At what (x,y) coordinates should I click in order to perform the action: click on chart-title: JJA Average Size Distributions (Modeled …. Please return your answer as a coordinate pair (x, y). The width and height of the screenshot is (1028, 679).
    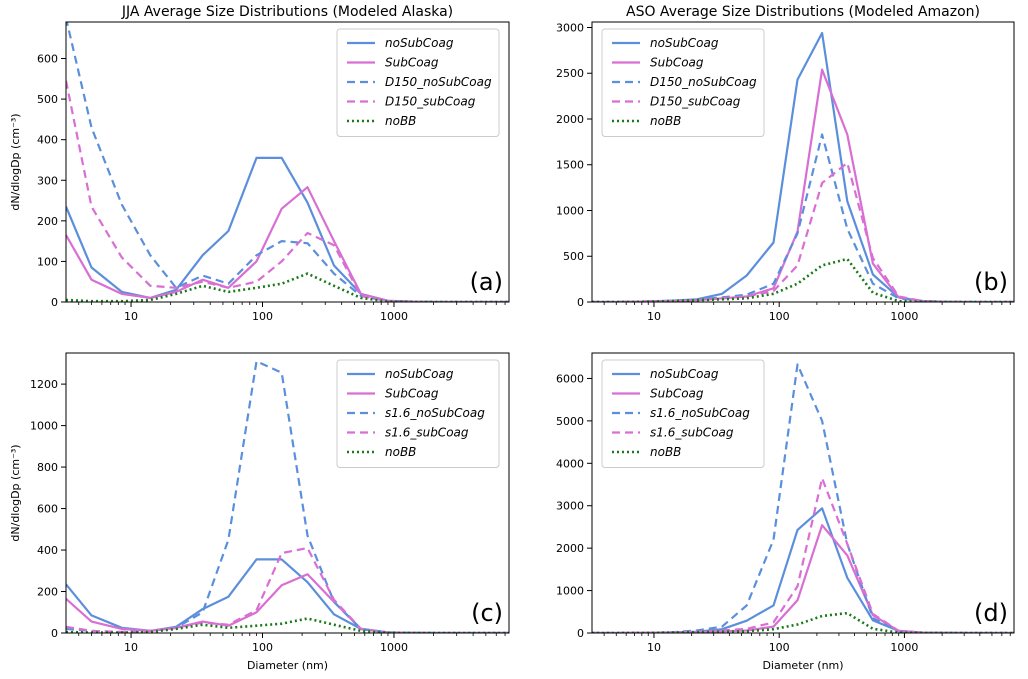
    Looking at the image, I should click on (287, 12).